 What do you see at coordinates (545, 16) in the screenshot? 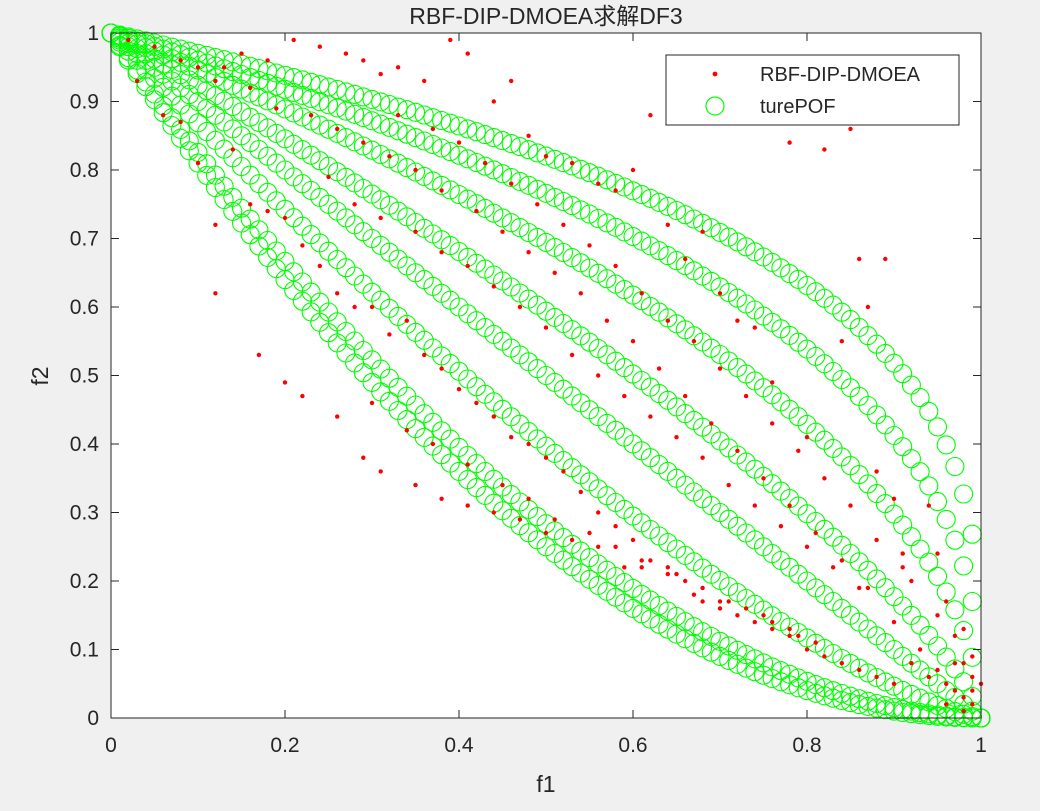
I see `chart-title: RBF-DIP-DMOEA求解DF3` at bounding box center [545, 16].